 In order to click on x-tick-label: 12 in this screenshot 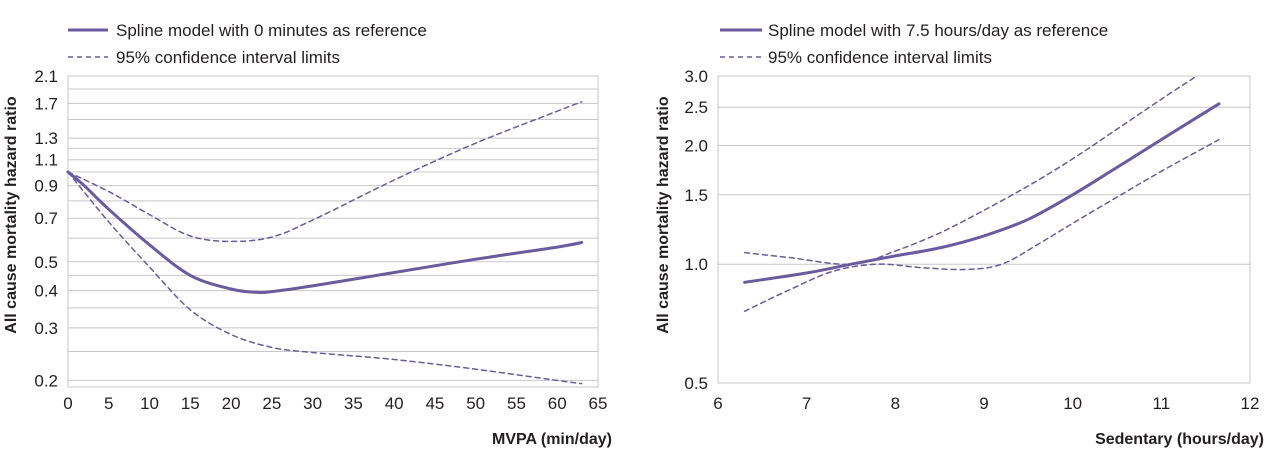, I will do `click(1250, 403)`.